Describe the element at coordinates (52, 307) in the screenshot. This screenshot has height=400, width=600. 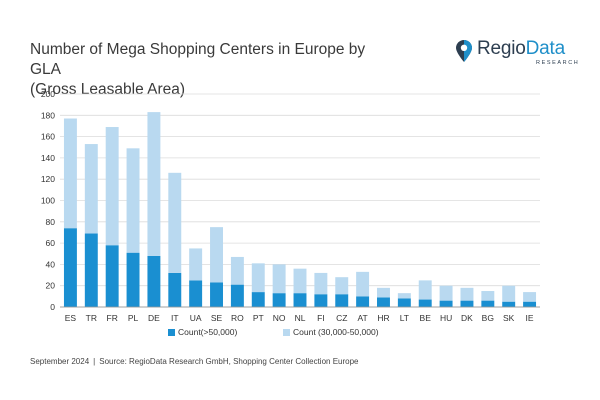
I see `y-tick-label: 0` at that location.